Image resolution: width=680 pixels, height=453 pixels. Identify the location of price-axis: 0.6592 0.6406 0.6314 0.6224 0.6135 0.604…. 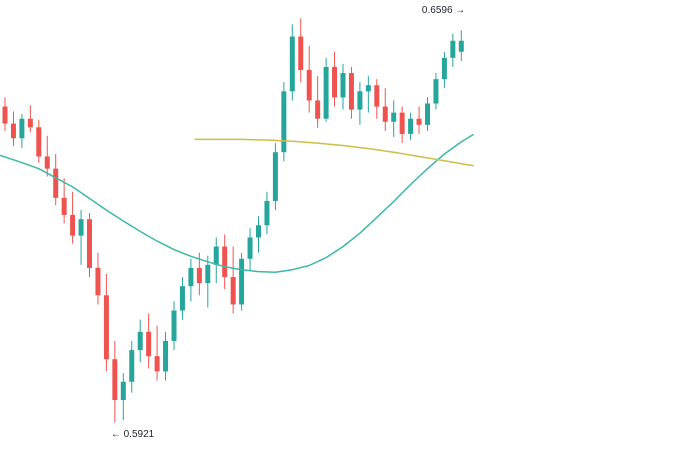
(654, 226).